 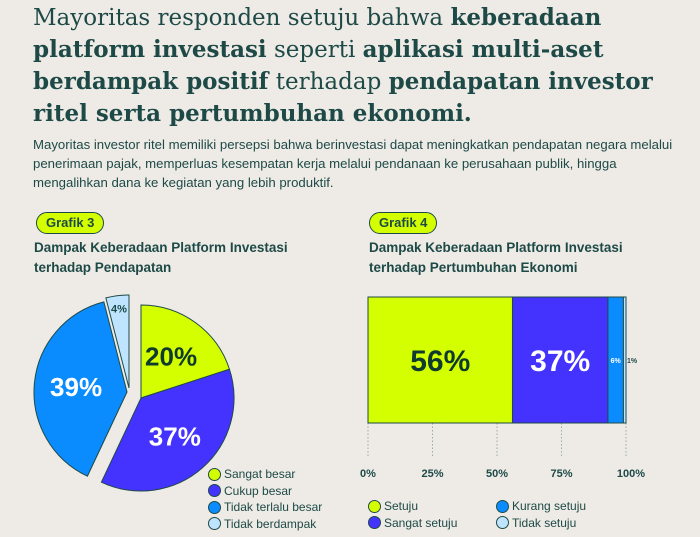 What do you see at coordinates (76, 387) in the screenshot?
I see `pie-label: 39%` at bounding box center [76, 387].